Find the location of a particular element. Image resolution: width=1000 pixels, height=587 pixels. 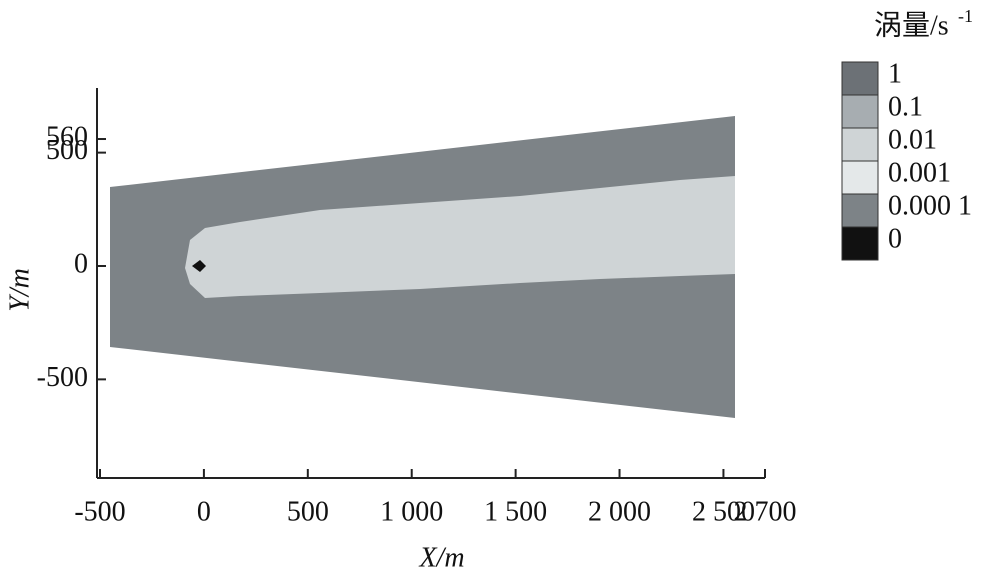

x-tick-label: 500 is located at coordinates (308, 511).